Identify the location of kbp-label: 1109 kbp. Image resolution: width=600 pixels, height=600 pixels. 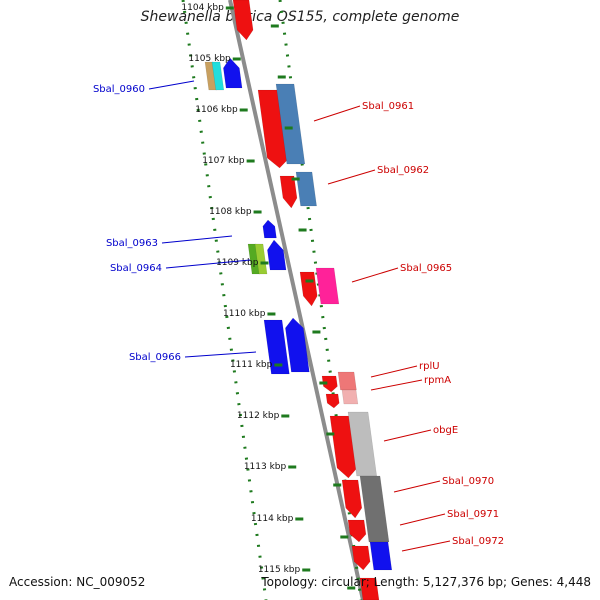
(237, 263).